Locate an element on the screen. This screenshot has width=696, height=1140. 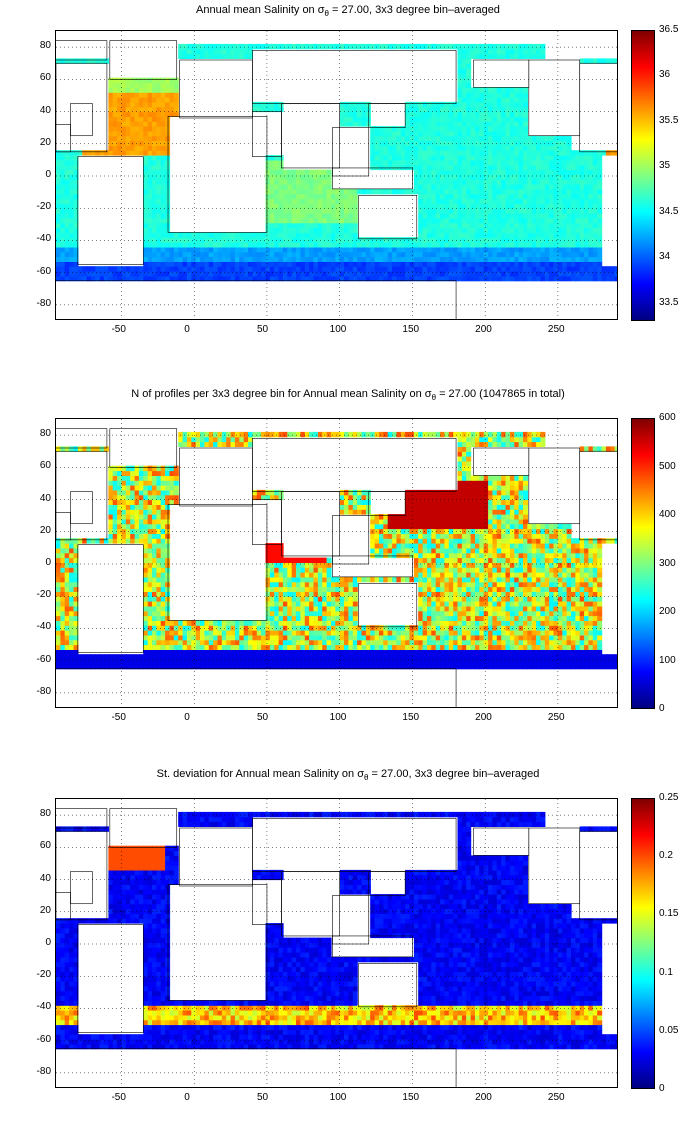
colorbar-tick-label: 0.25 is located at coordinates (669, 797).